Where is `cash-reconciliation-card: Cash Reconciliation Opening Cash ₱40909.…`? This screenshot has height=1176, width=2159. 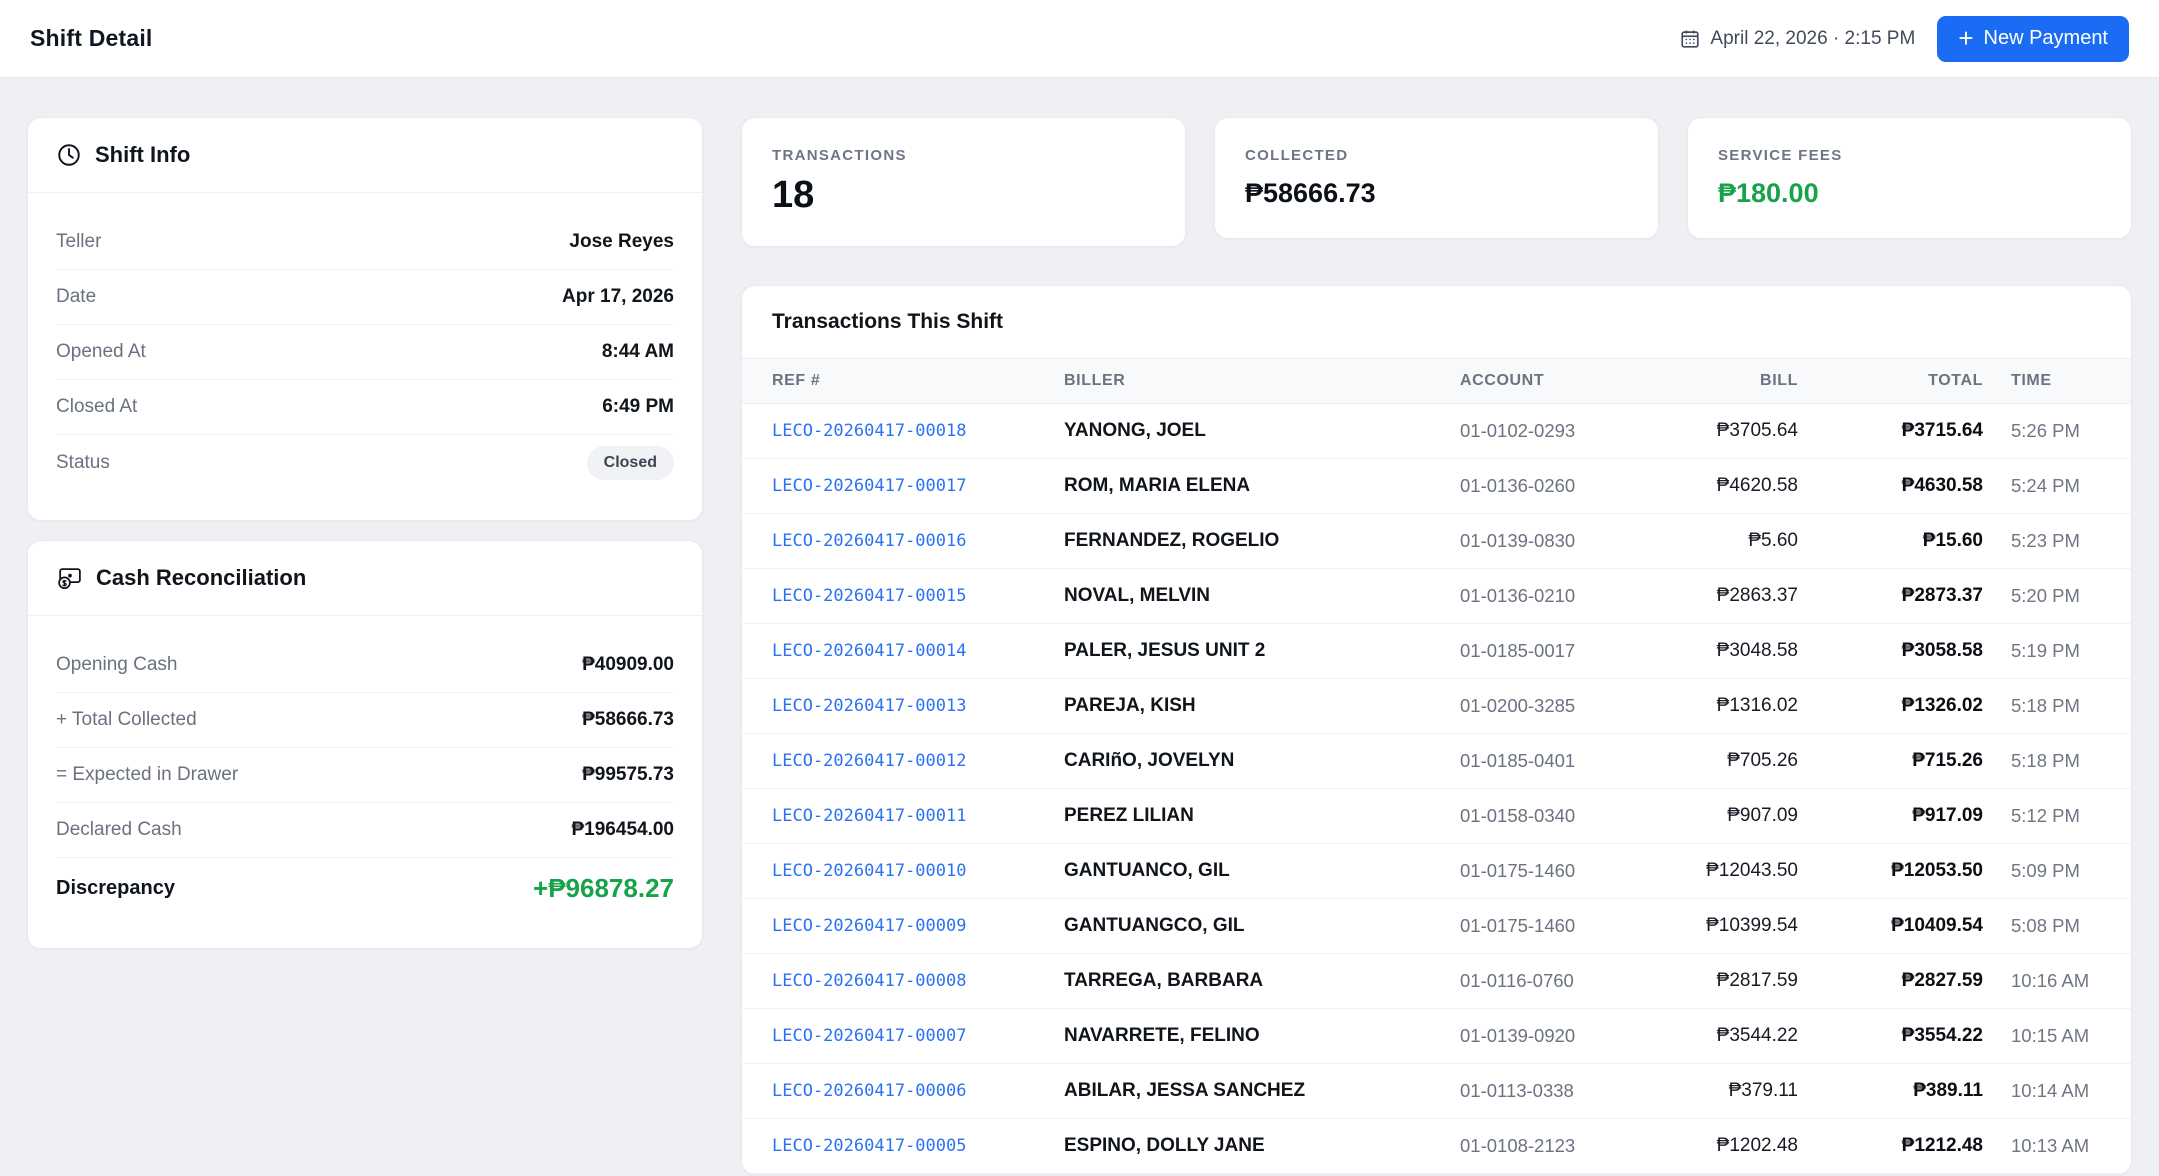
cash-reconciliation-card: Cash Reconciliation Opening Cash ₱40909.… is located at coordinates (365, 744).